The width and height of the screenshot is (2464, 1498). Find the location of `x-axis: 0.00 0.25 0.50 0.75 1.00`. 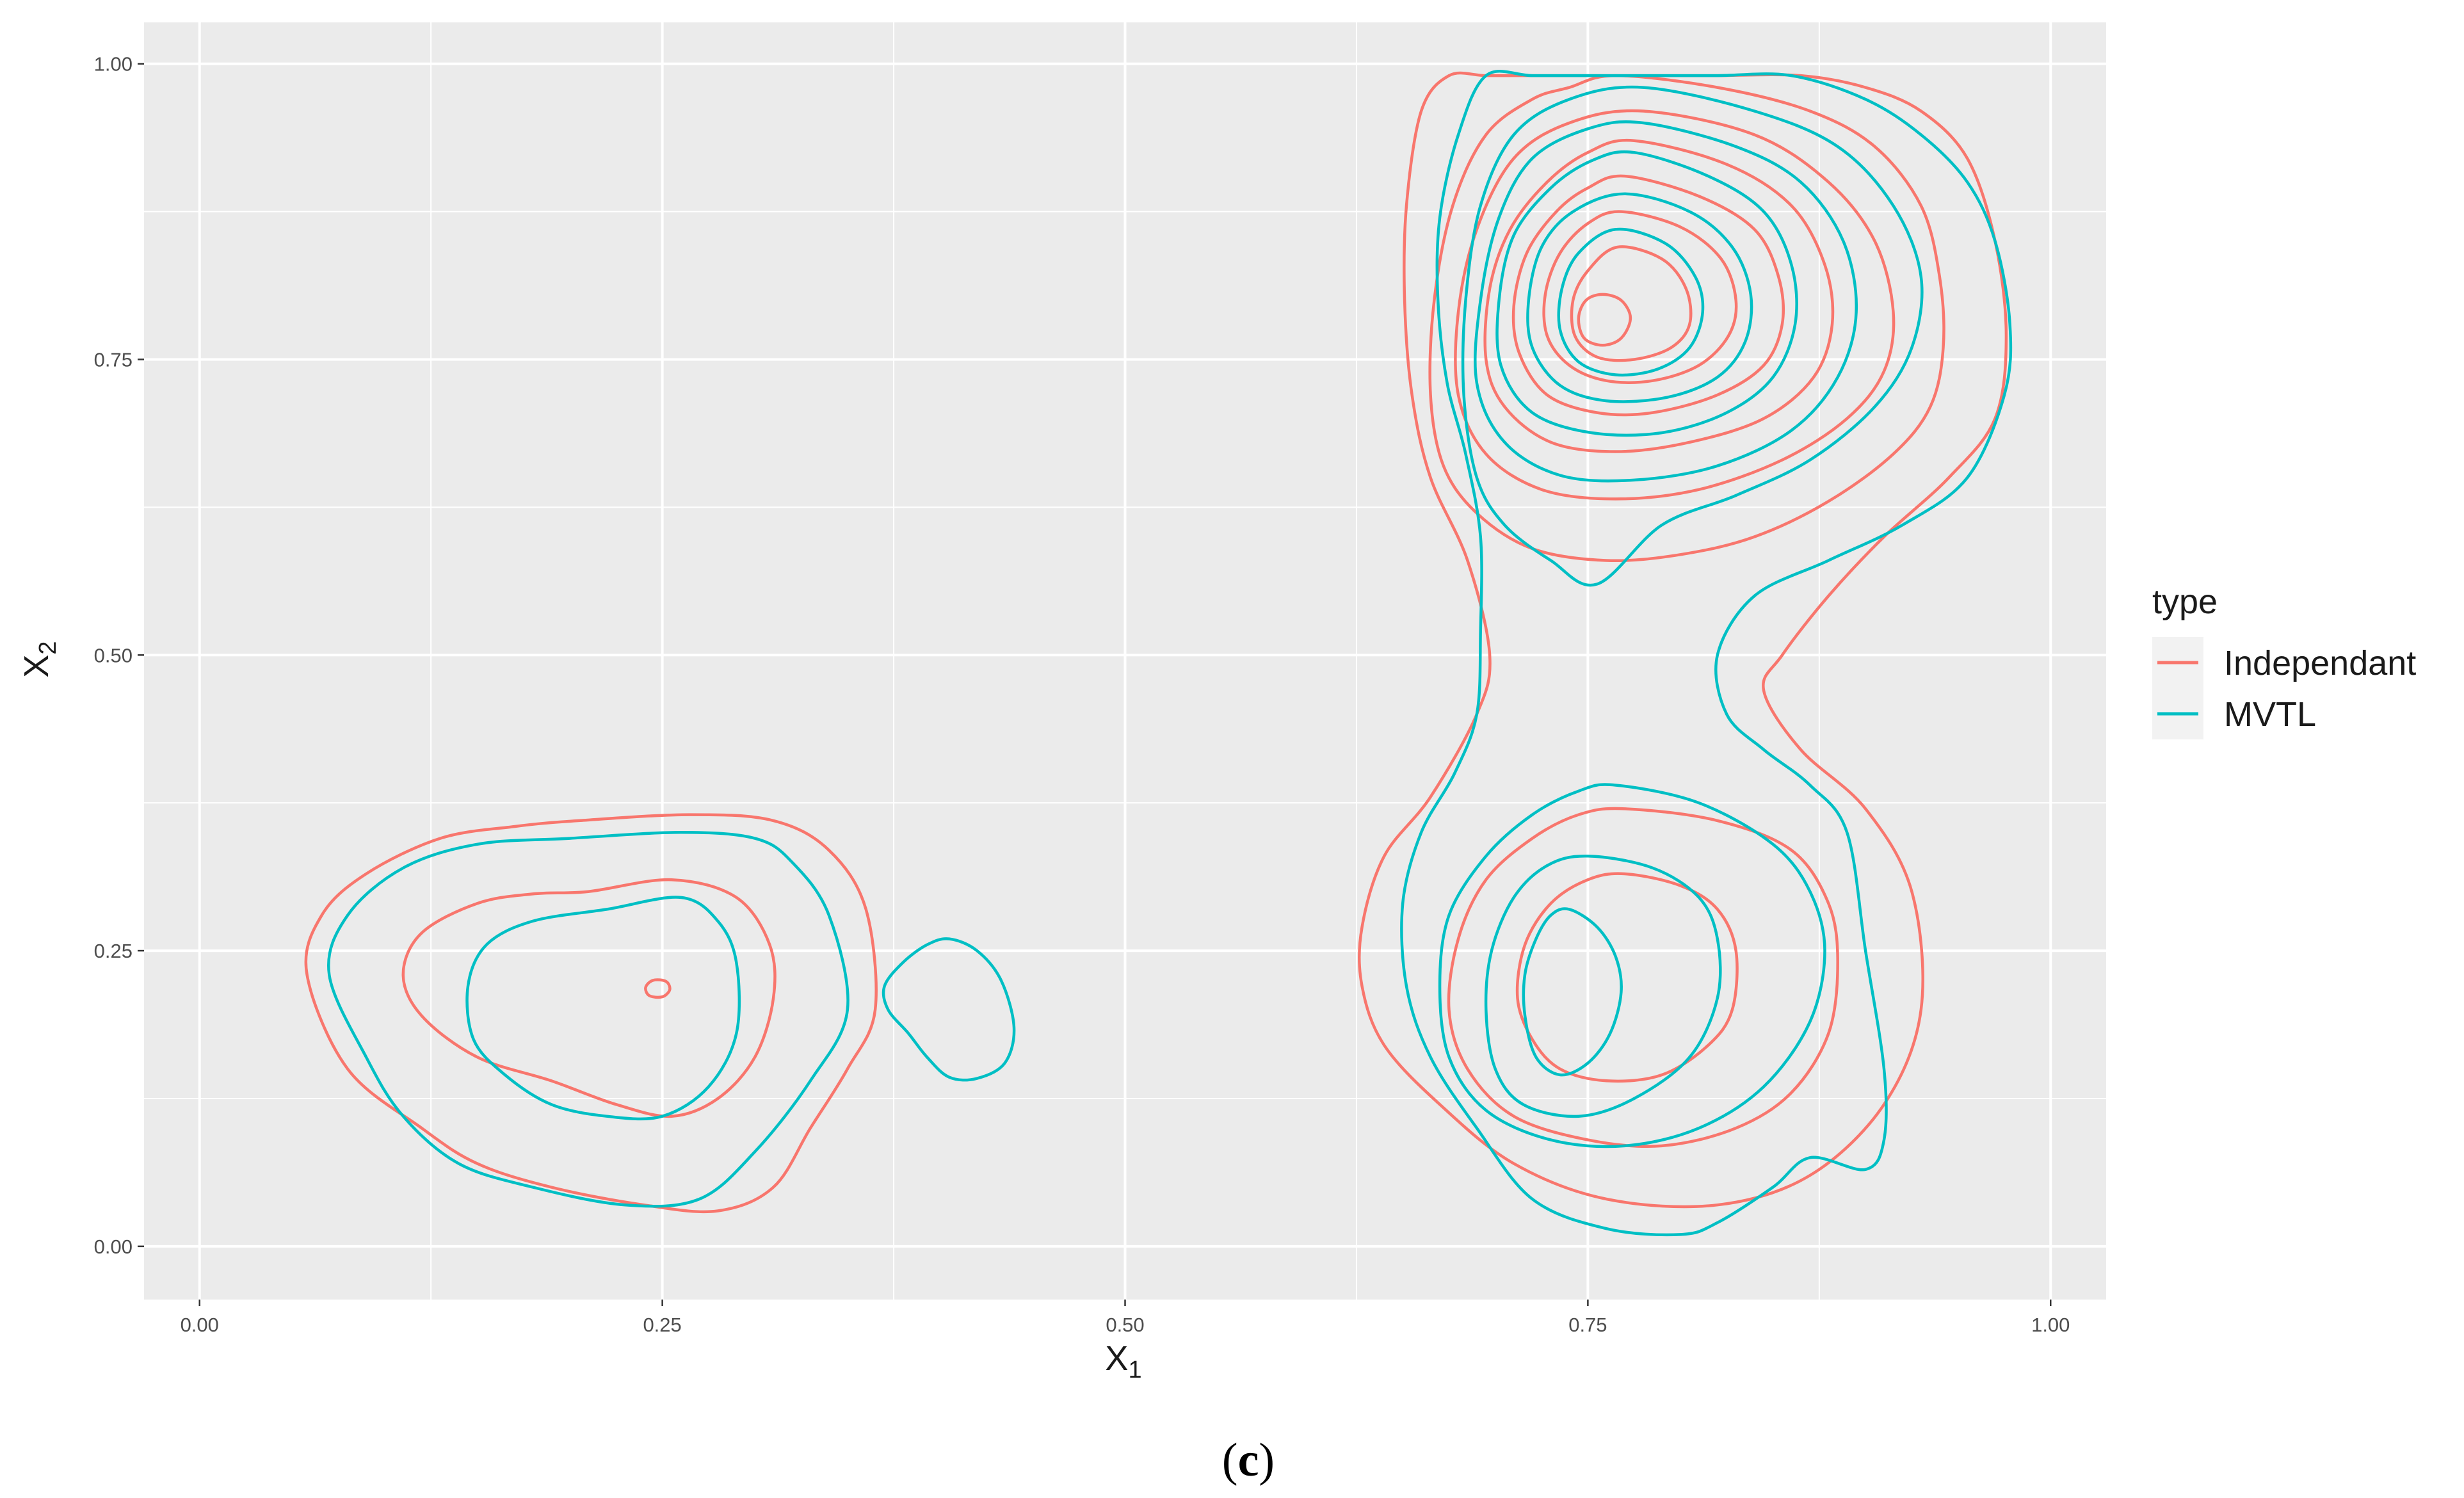

x-axis: 0.00 0.25 0.50 0.75 1.00 is located at coordinates (1125, 1318).